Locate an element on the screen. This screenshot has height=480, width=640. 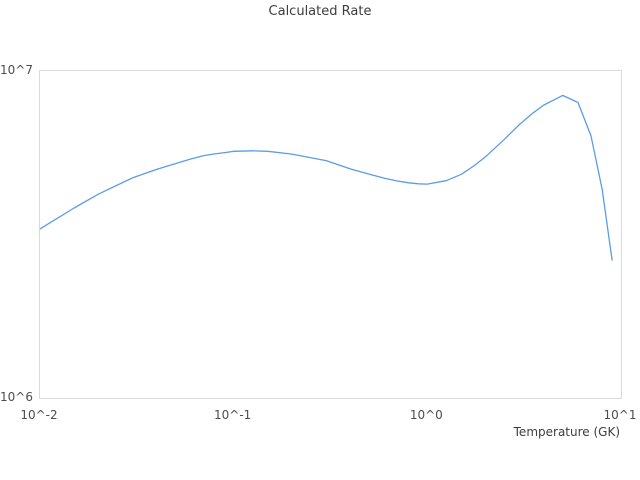
x-axis-label: Temperature (GK) is located at coordinates (566, 432).